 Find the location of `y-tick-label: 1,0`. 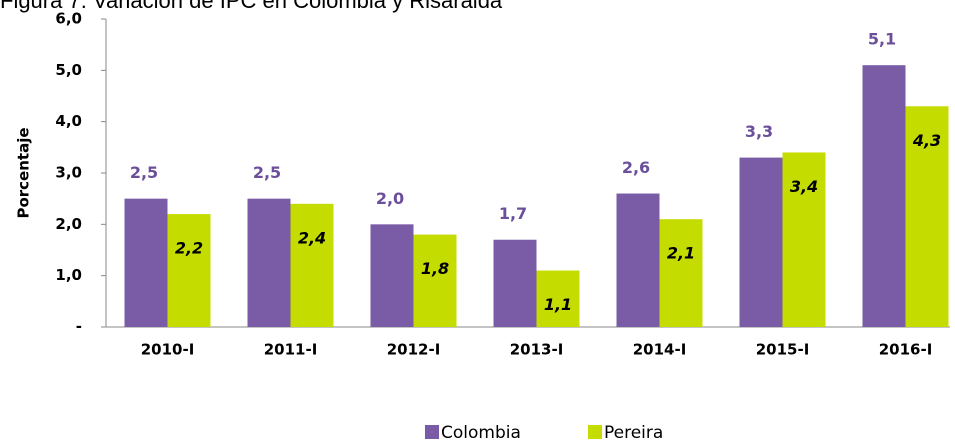

y-tick-label: 1,0 is located at coordinates (68, 275).